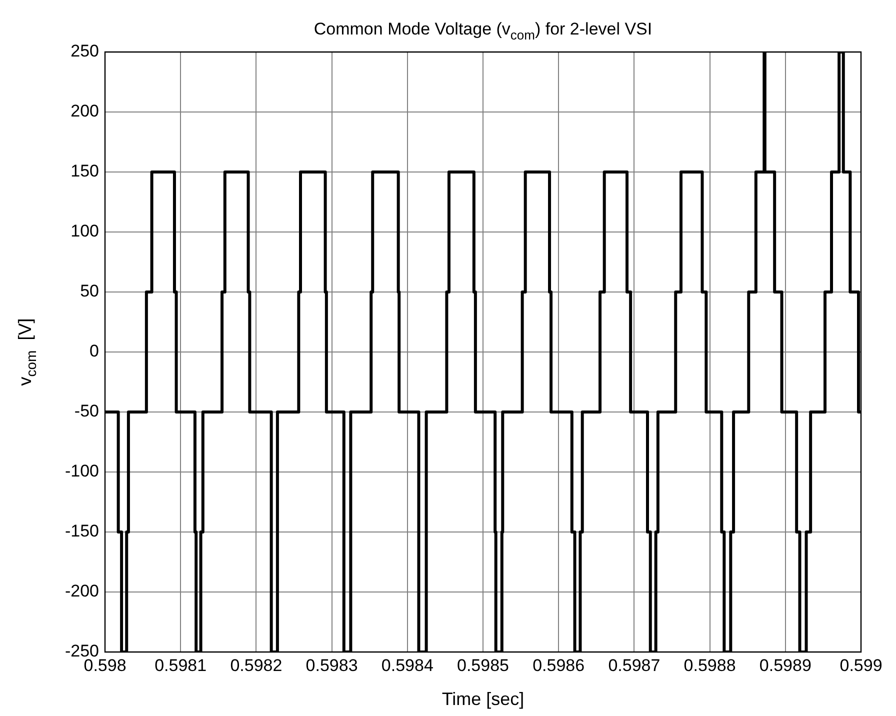 The height and width of the screenshot is (716, 896). What do you see at coordinates (558, 665) in the screenshot?
I see `x-tick-label: 0.5986` at bounding box center [558, 665].